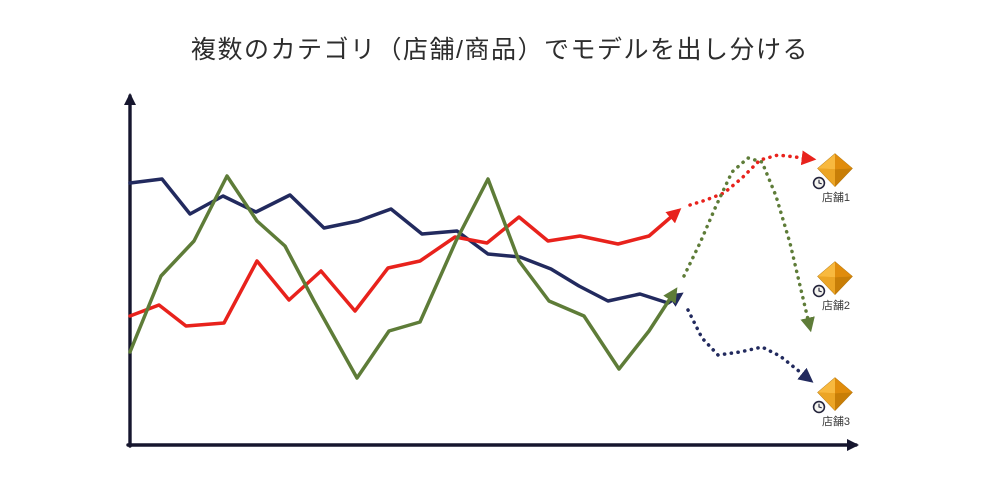  I want to click on slide-title: 複数のカテゴリ（店舗/商品）でモデルを出し分ける, so click(500, 50).